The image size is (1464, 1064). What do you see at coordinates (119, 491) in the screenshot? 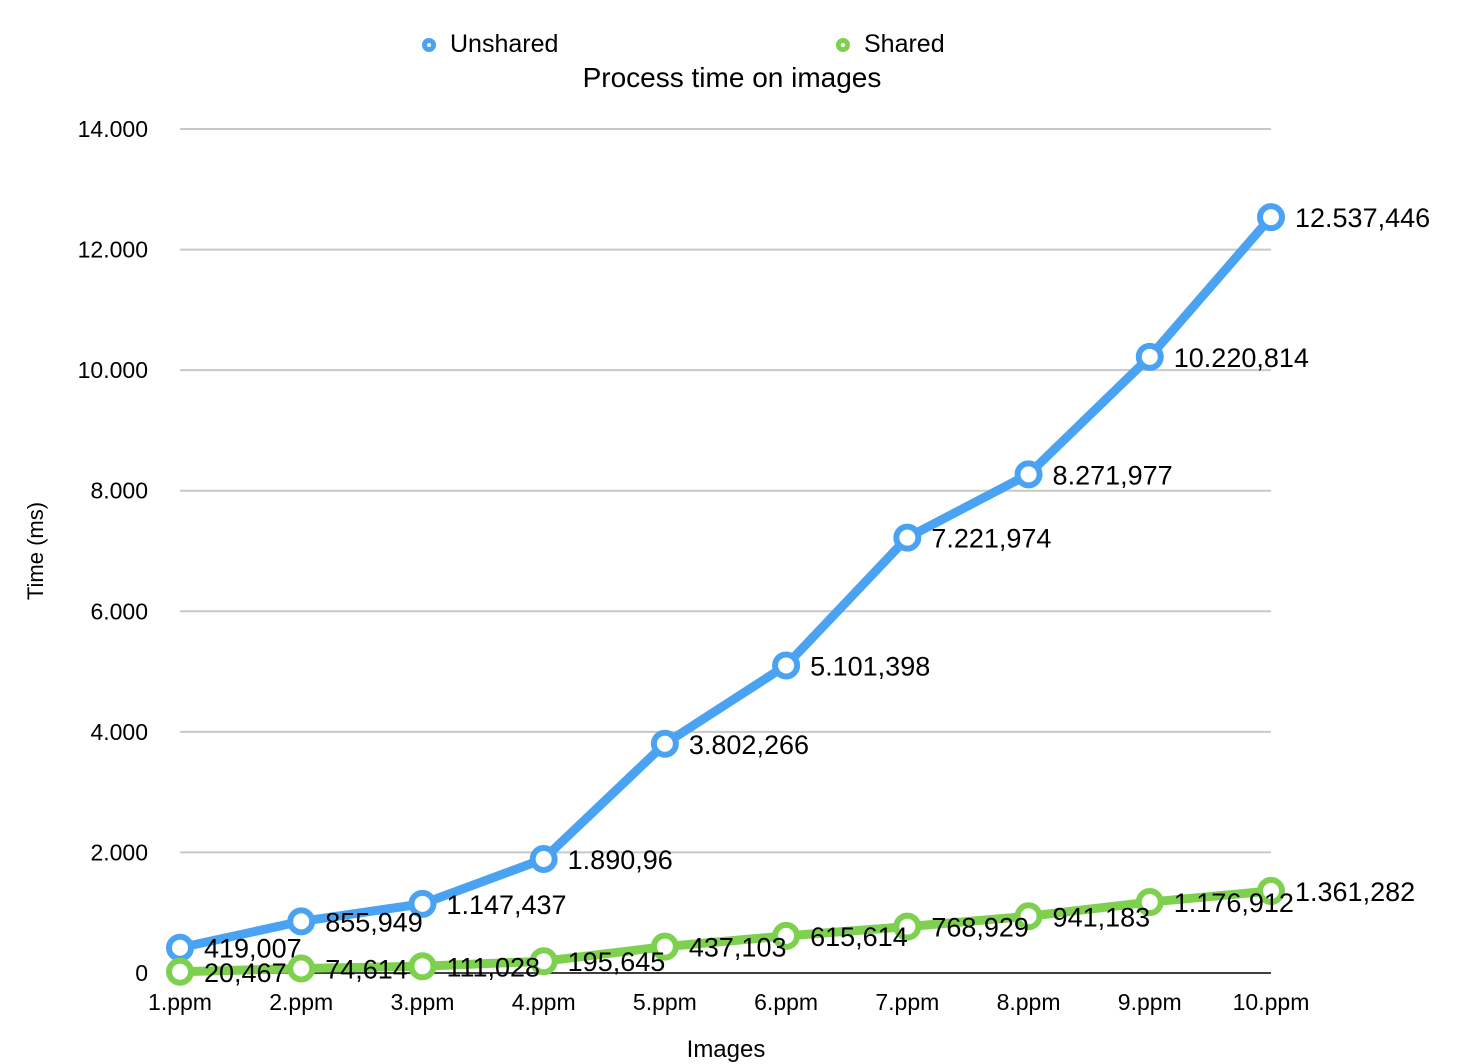
I see `y-tick-label: 8.000` at bounding box center [119, 491].